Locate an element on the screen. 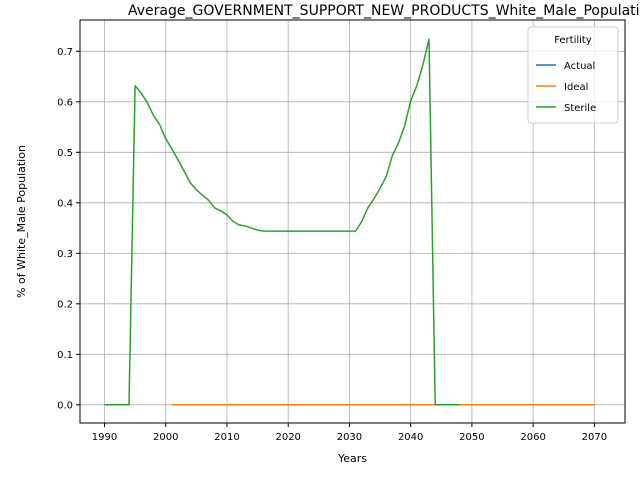 This screenshot has height=480, width=640. x-tick-label: 2060 is located at coordinates (532, 437).